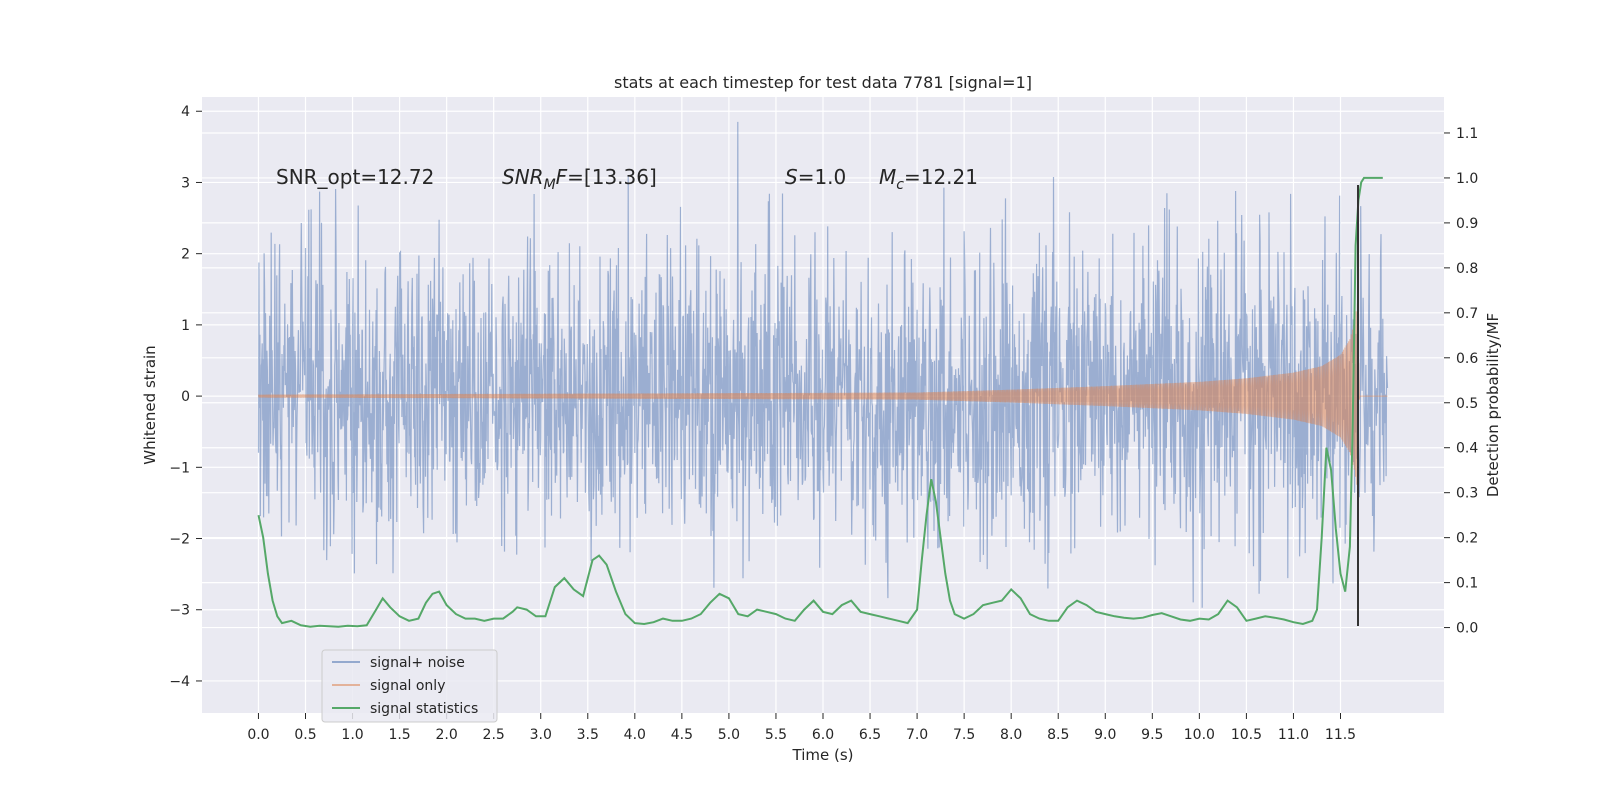 This screenshot has width=1600, height=800. Describe the element at coordinates (424, 709) in the screenshot. I see `legend-label-signal-statistics: signal statistics` at that location.